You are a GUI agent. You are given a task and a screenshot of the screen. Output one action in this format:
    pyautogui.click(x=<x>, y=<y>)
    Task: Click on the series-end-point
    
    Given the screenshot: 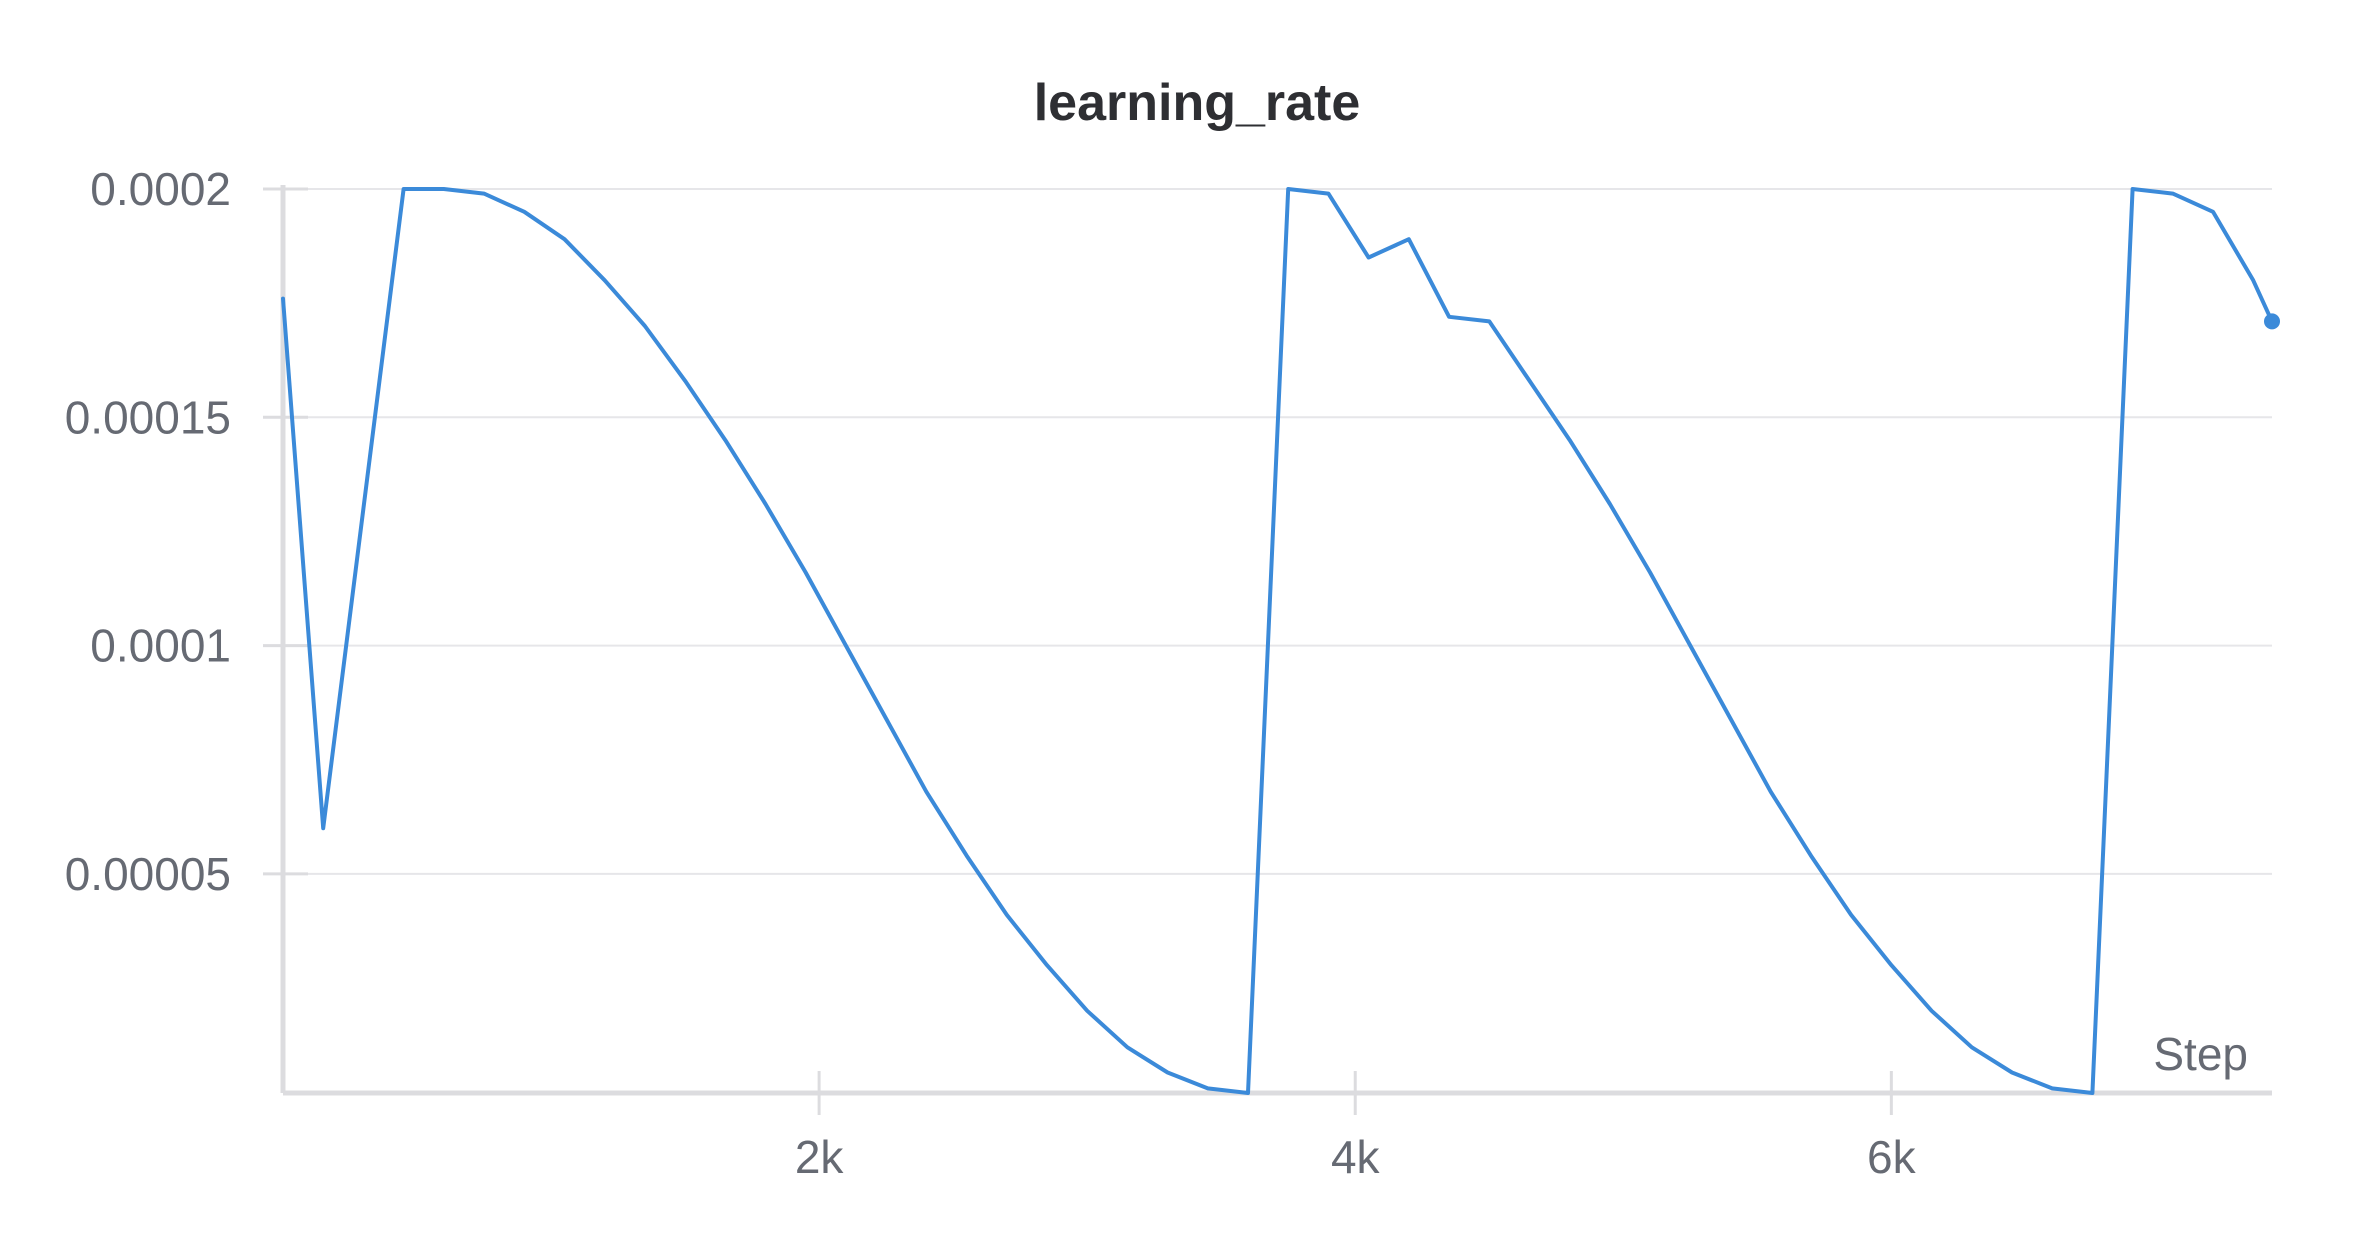 What is the action you would take?
    pyautogui.click(x=2272, y=321)
    